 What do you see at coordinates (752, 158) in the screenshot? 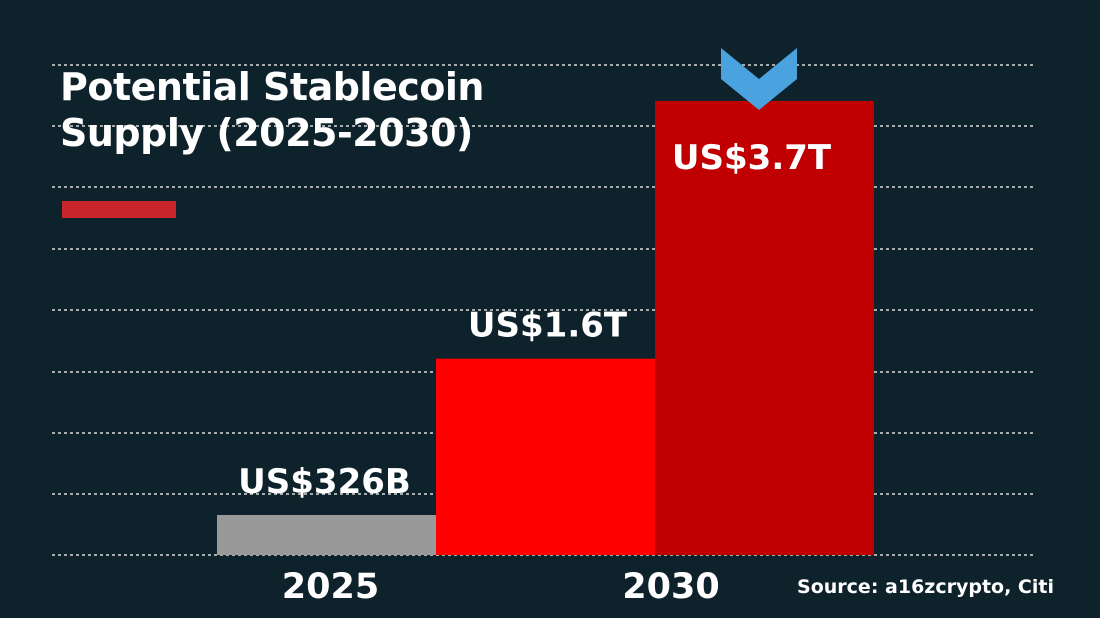
I see `data-label: US$3.7T` at bounding box center [752, 158].